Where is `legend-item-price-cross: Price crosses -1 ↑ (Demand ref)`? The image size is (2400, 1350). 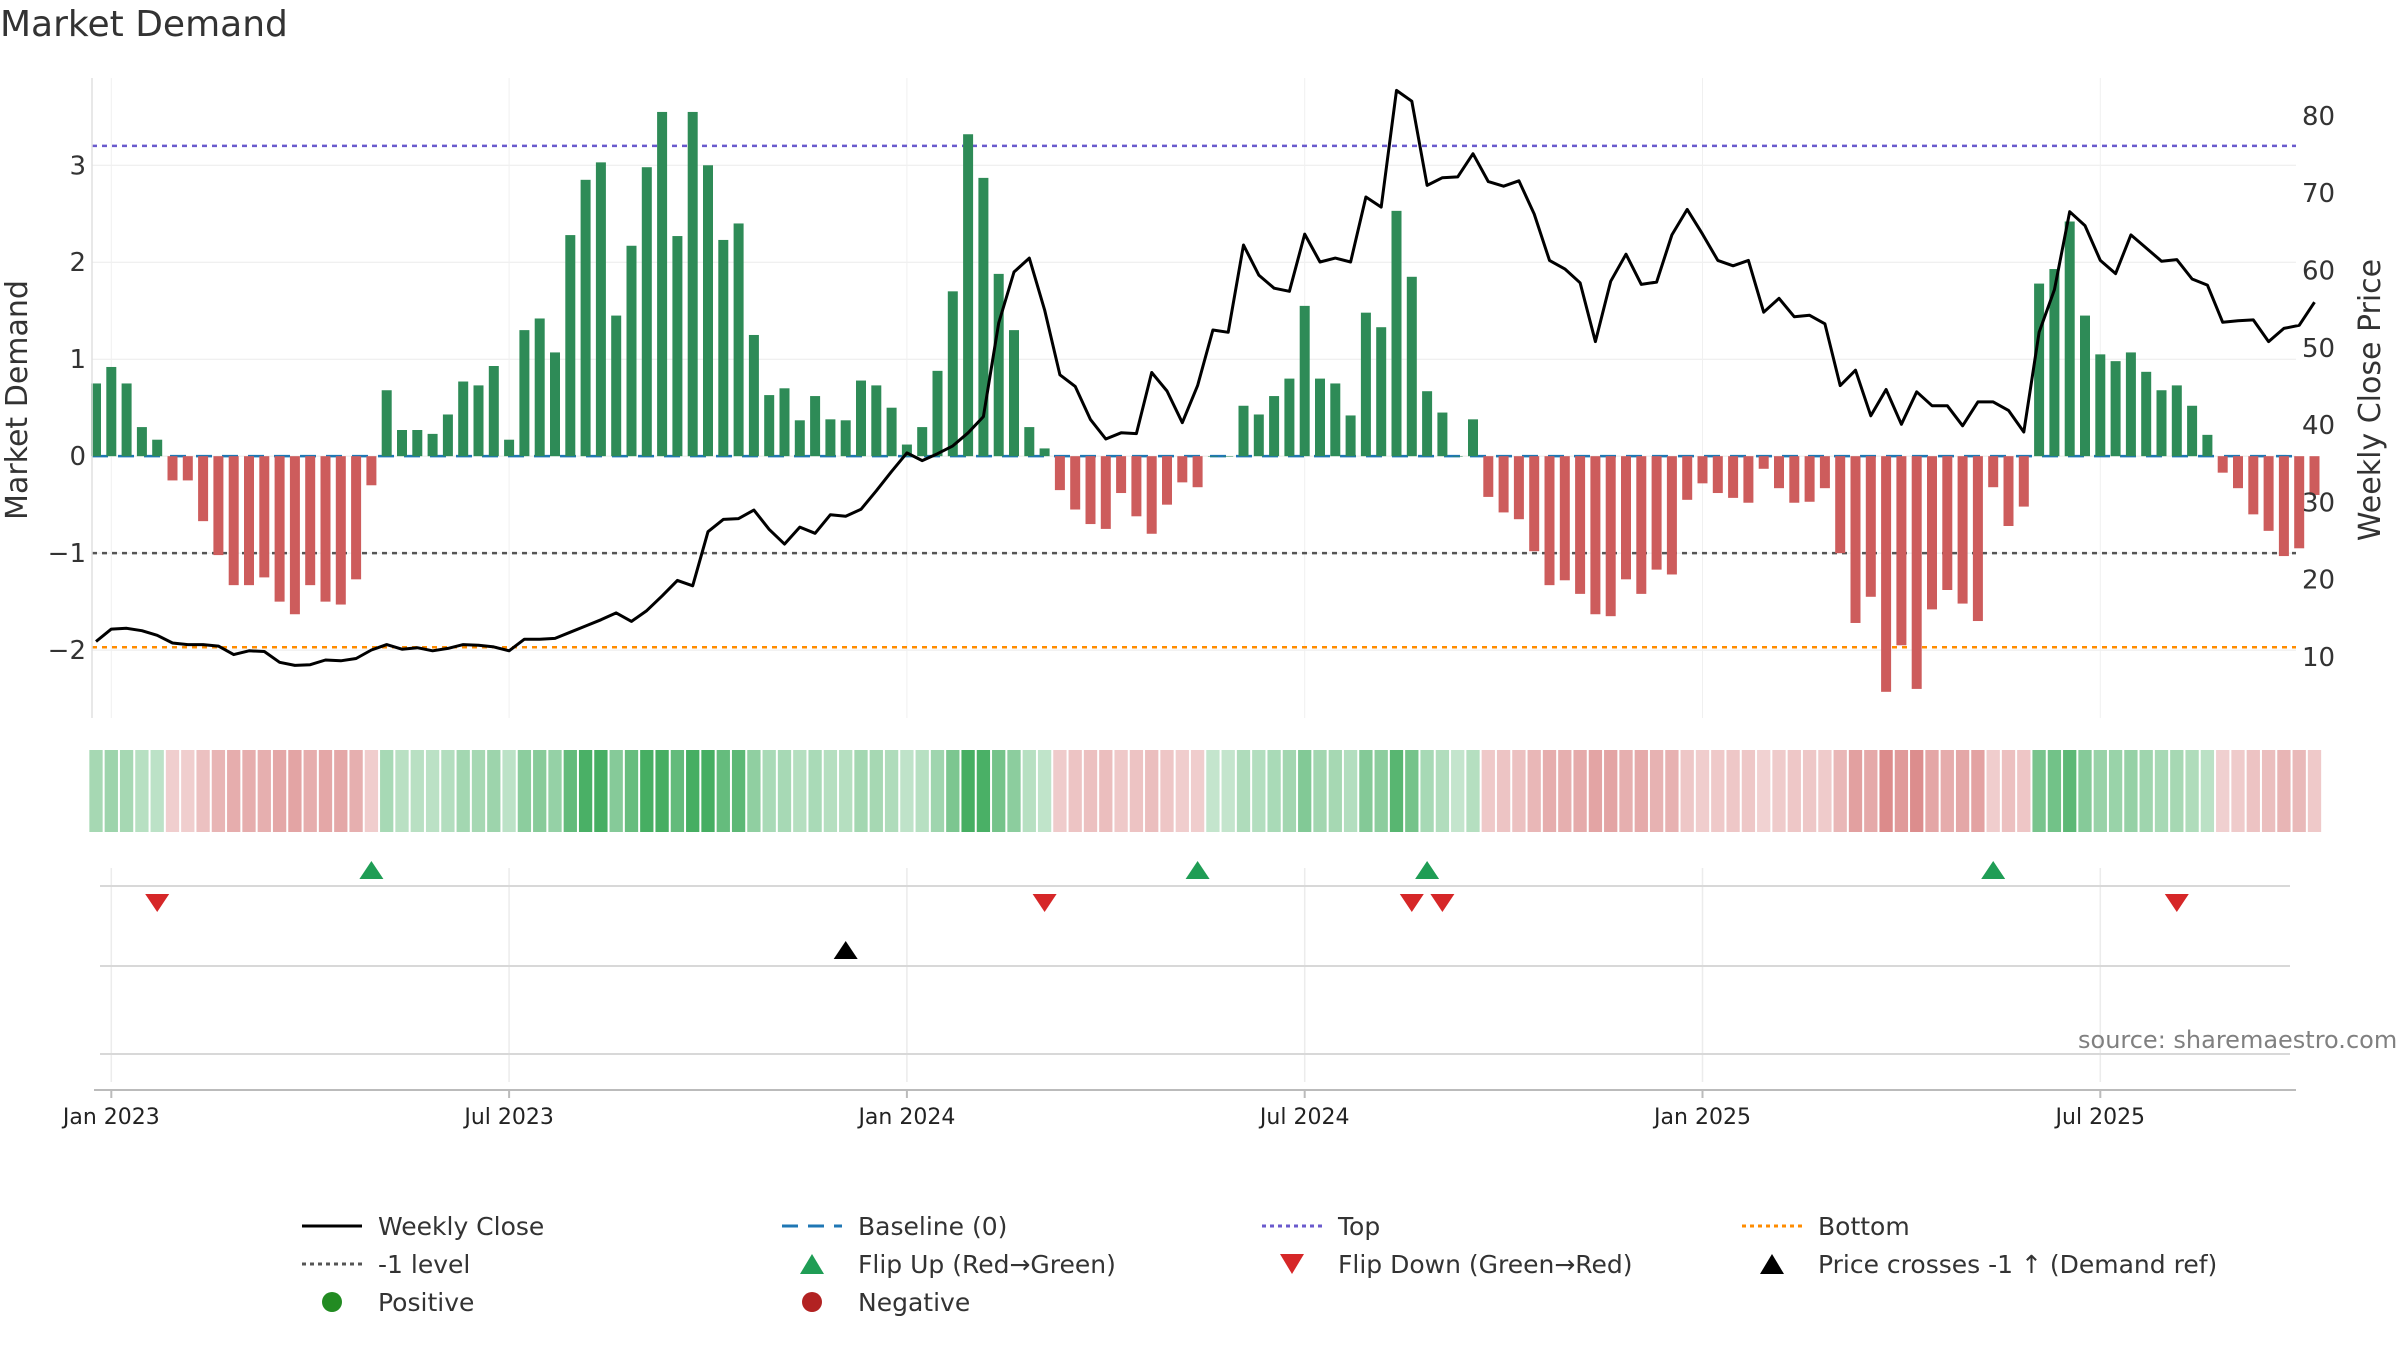
legend-item-price-cross: Price crosses -1 ↑ (Demand ref) is located at coordinates (1978, 1264).